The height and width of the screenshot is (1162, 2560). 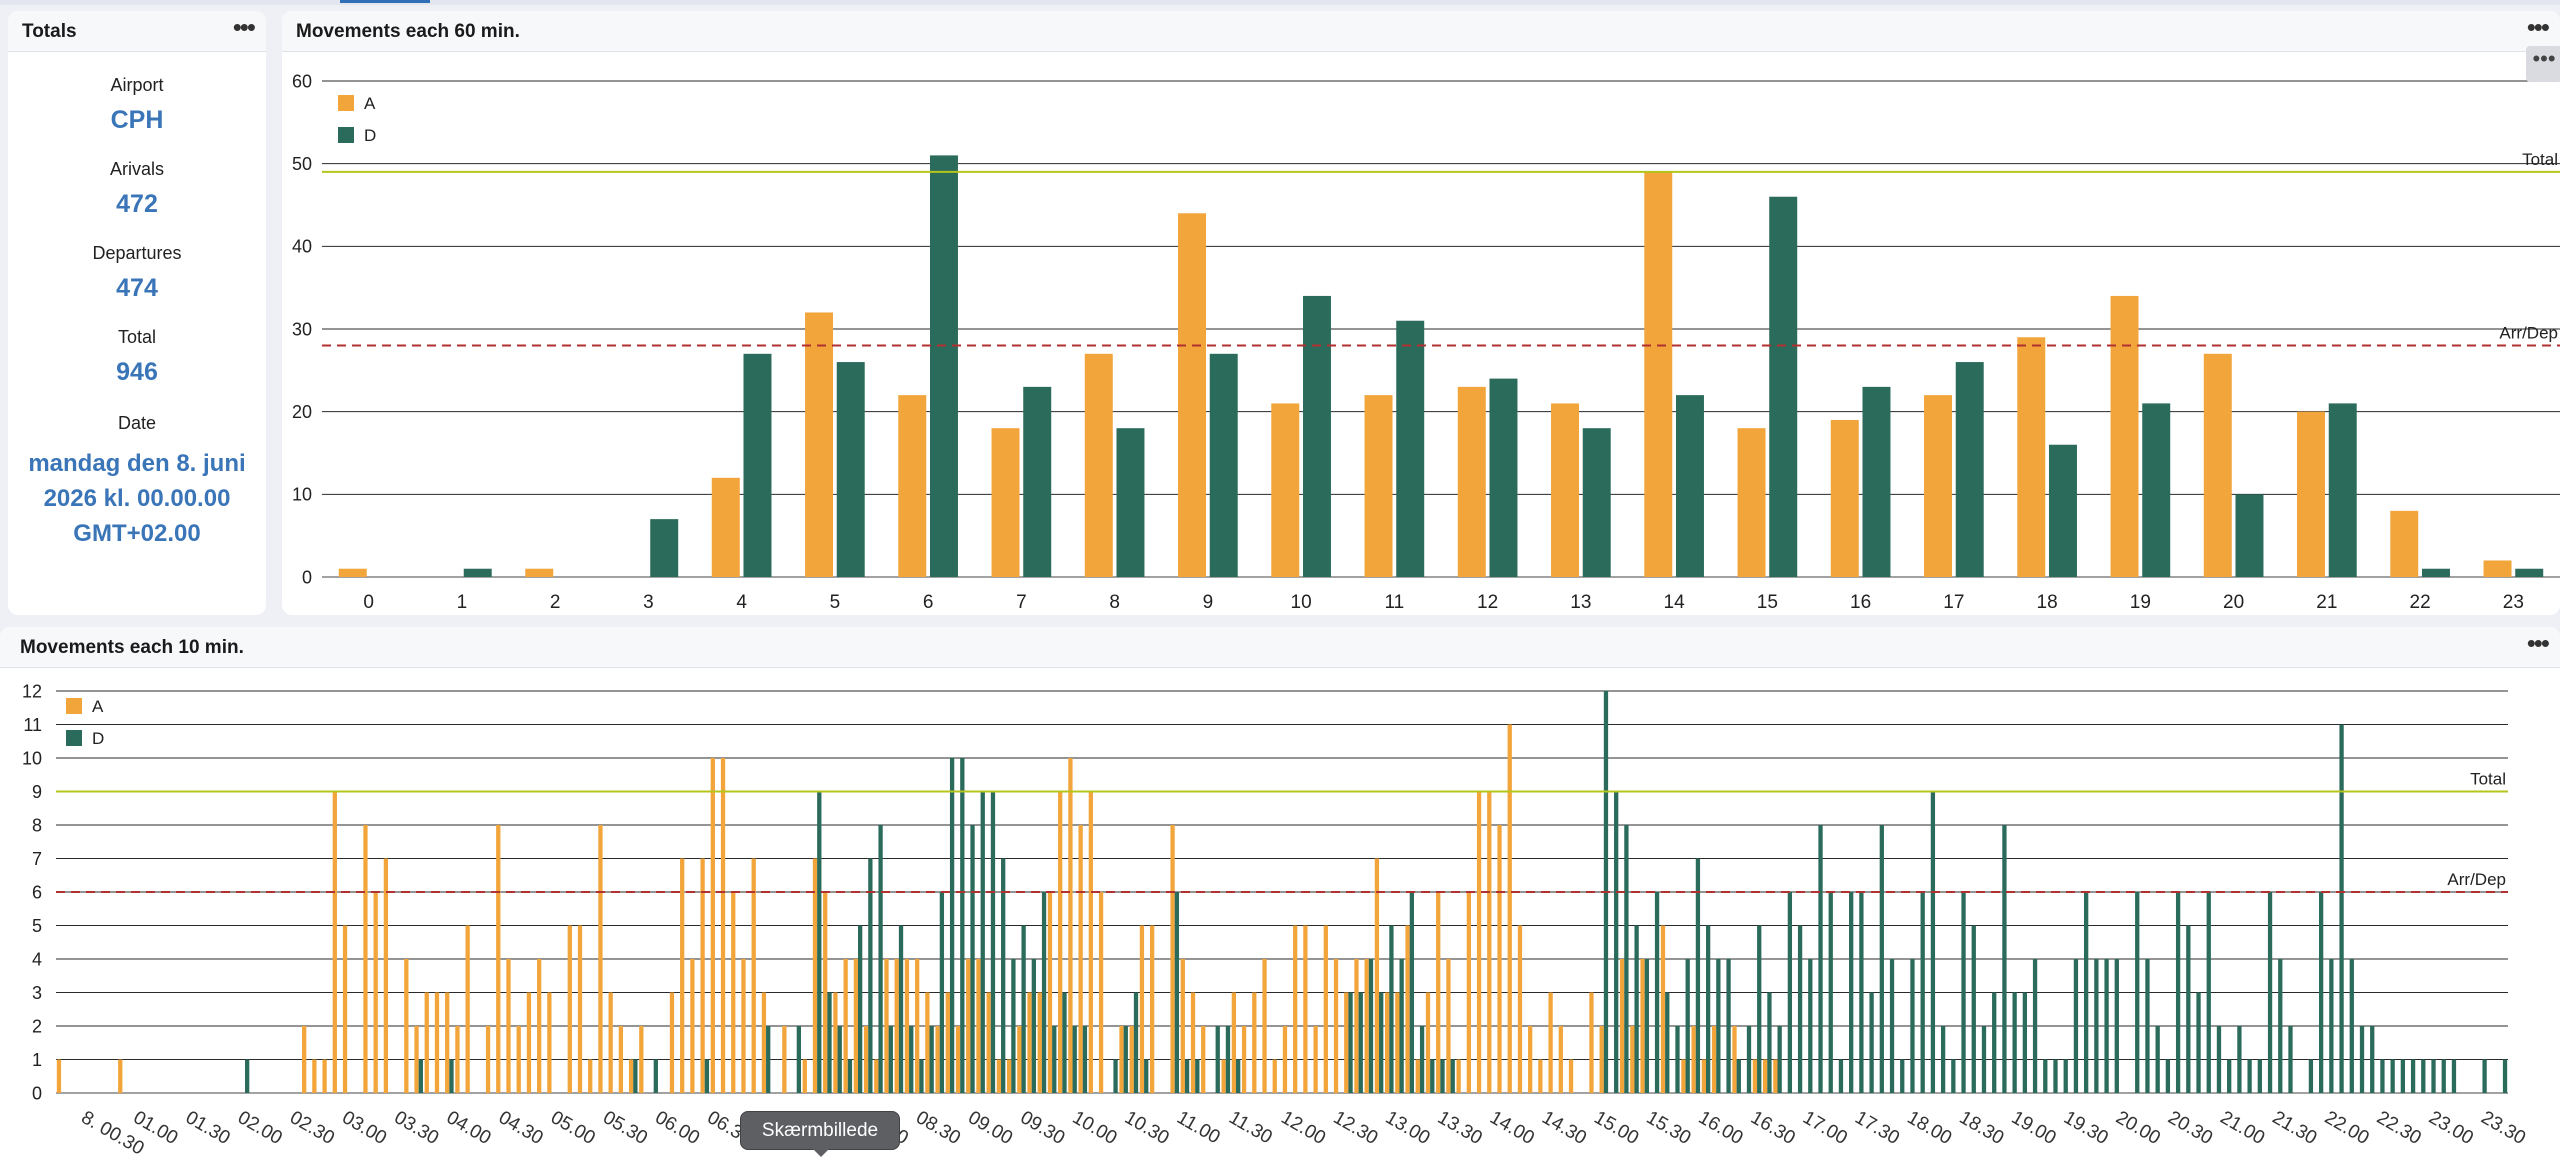 I want to click on x-tick-label: 4, so click(x=741, y=602).